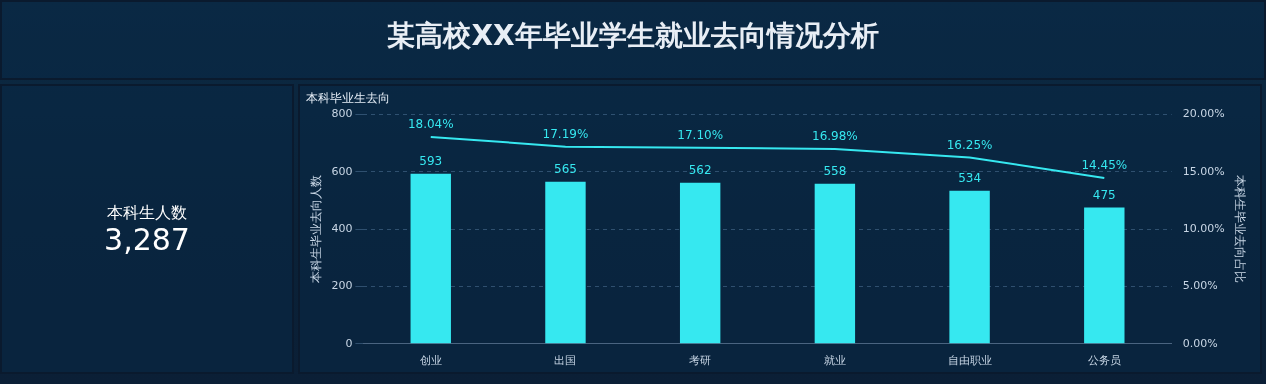 This screenshot has width=1266, height=384. What do you see at coordinates (700, 134) in the screenshot?
I see `data-label: 17.10%` at bounding box center [700, 134].